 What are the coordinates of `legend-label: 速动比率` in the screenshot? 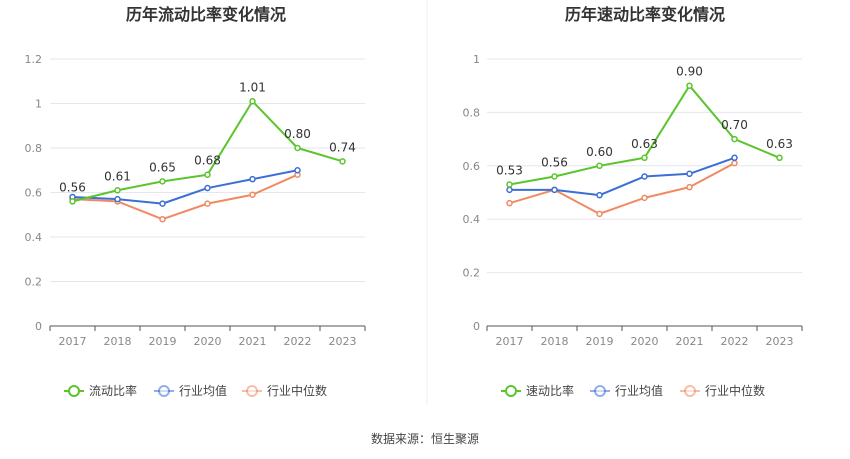 It's located at (550, 390).